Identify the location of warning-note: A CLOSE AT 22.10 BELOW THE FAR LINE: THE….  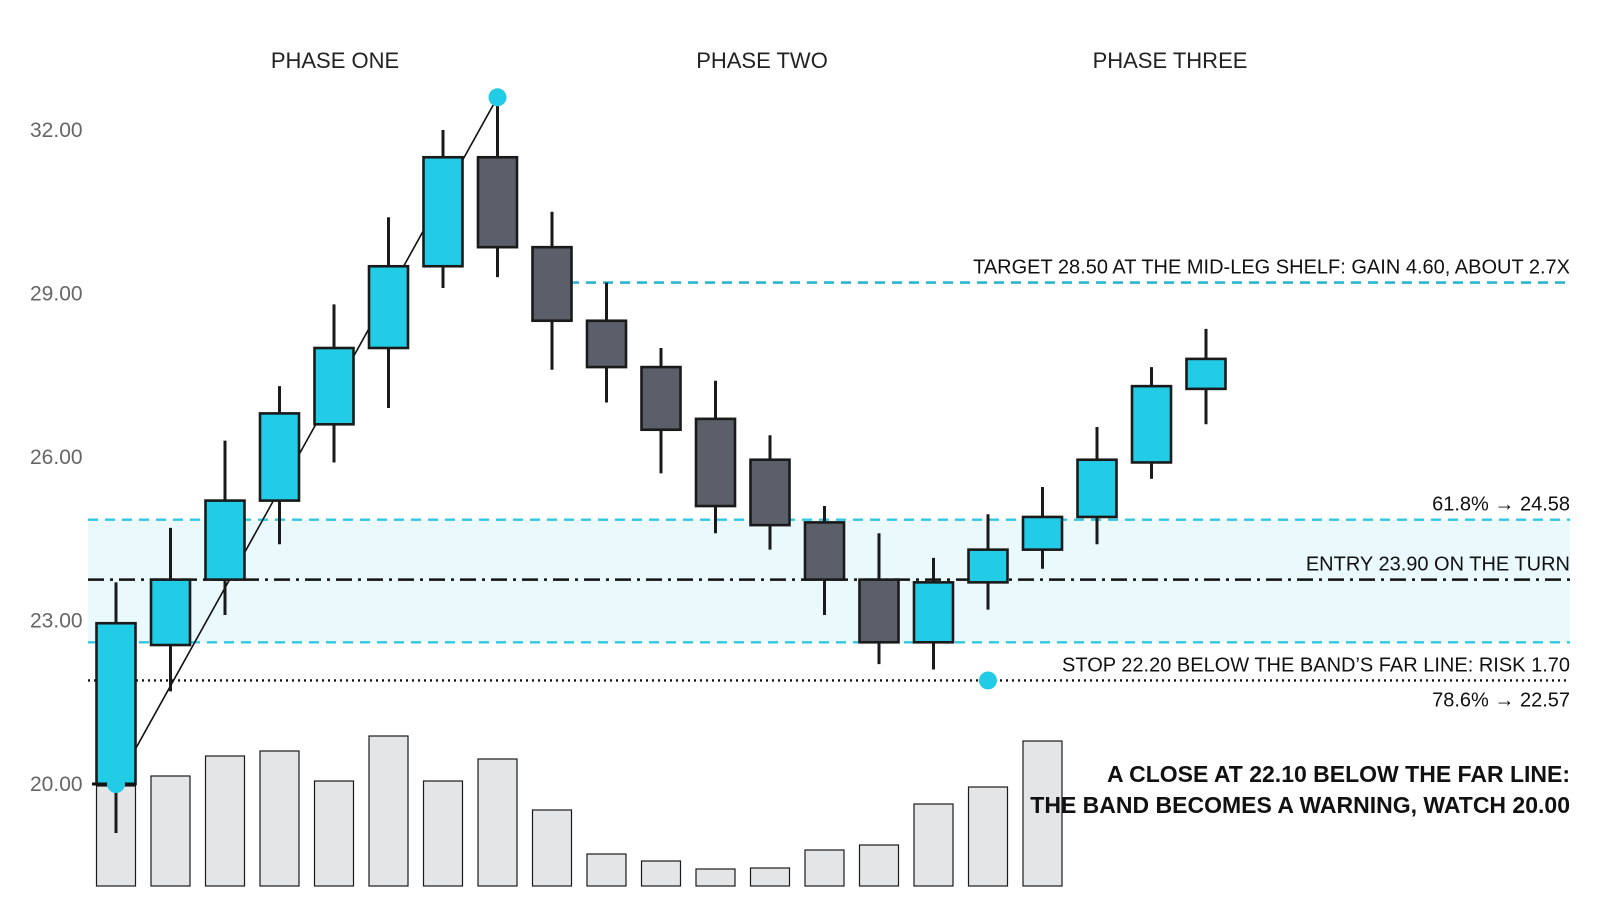
(1300, 789).